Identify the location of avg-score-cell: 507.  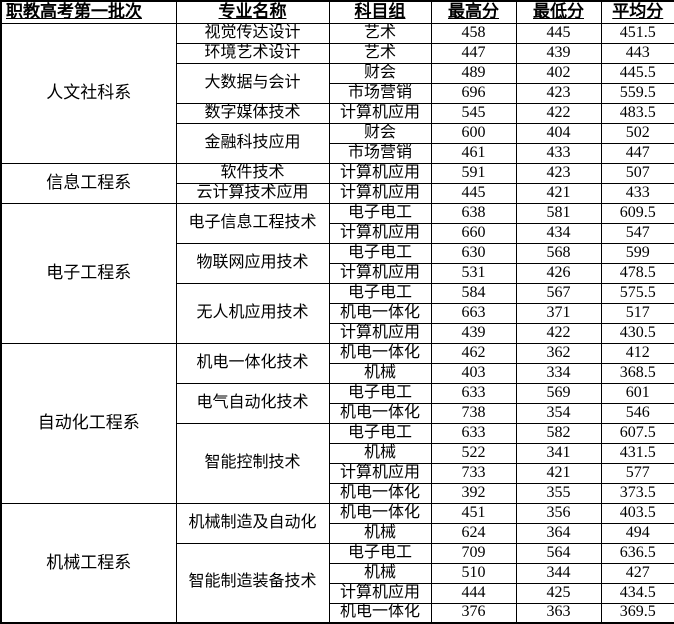
(637, 173).